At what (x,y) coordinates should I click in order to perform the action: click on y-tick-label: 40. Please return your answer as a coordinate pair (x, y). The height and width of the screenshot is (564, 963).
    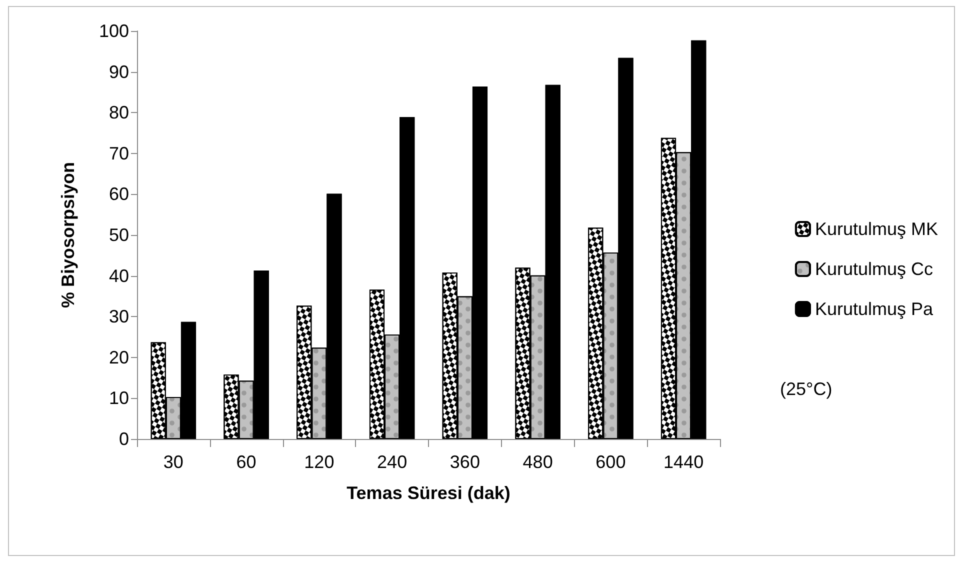
    Looking at the image, I should click on (118, 276).